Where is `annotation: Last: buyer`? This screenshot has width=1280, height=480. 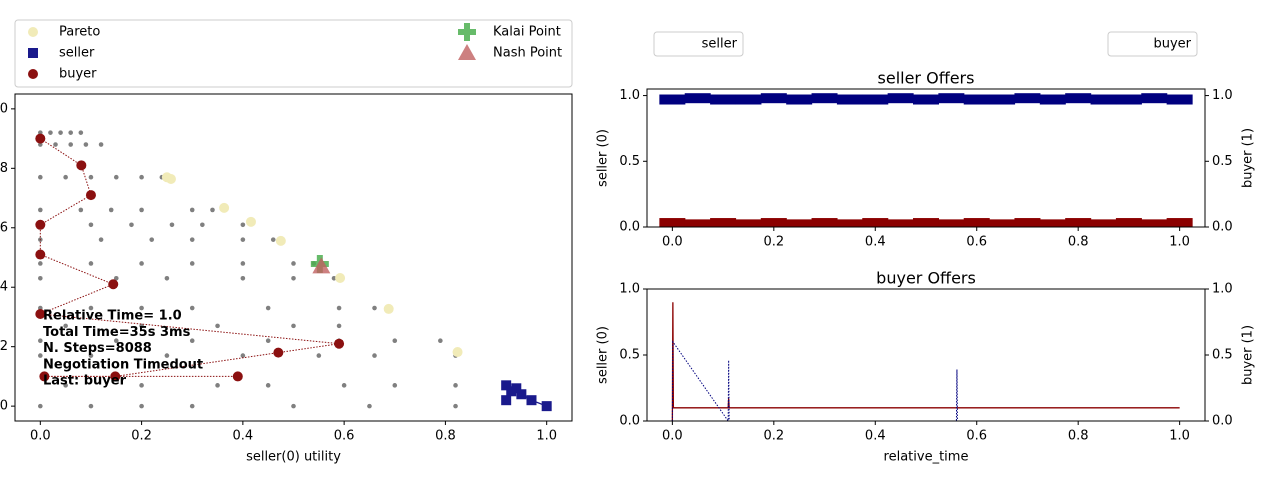 annotation: Last: buyer is located at coordinates (85, 381).